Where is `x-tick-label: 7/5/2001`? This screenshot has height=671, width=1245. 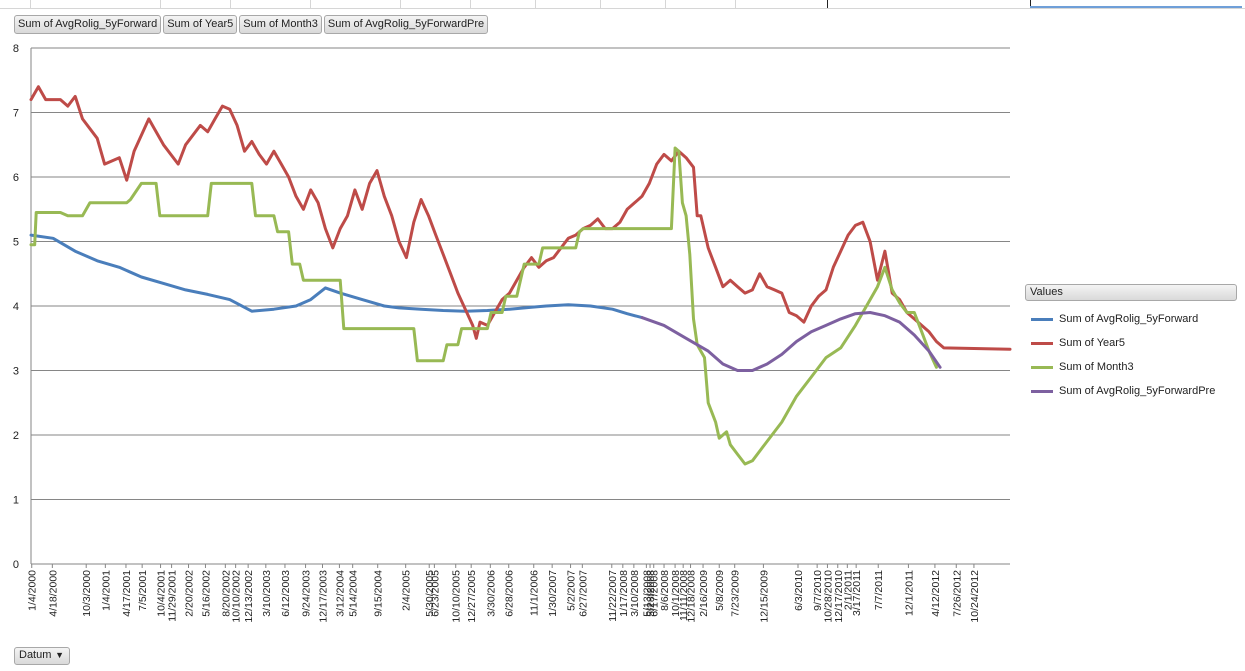 x-tick-label: 7/5/2001 is located at coordinates (143, 590).